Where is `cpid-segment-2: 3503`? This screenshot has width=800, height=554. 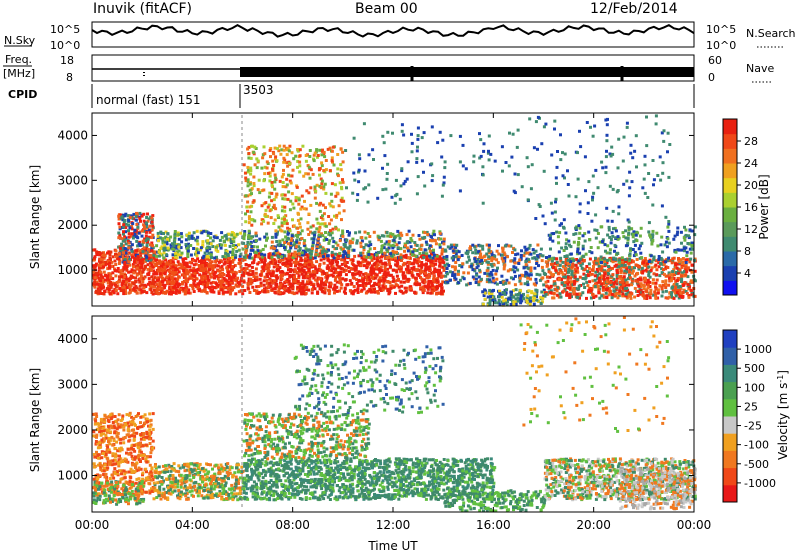
cpid-segment-2: 3503 is located at coordinates (258, 90).